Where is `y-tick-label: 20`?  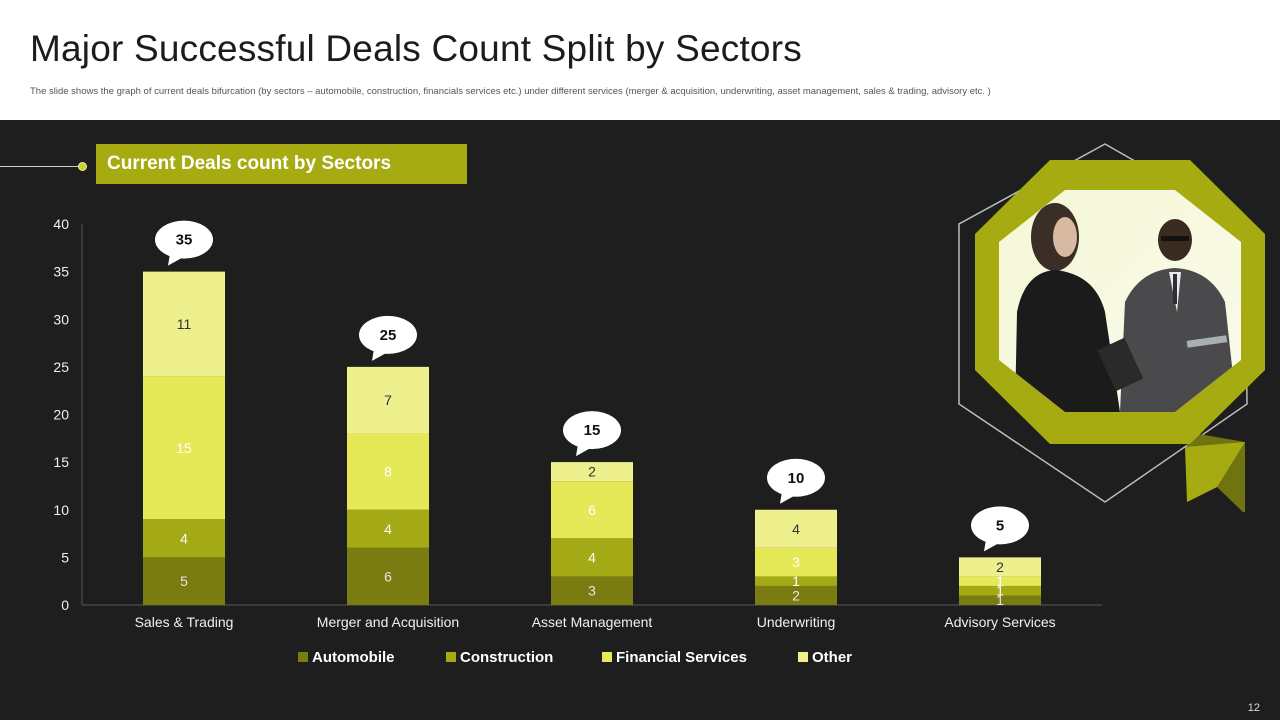
y-tick-label: 20 is located at coordinates (61, 415).